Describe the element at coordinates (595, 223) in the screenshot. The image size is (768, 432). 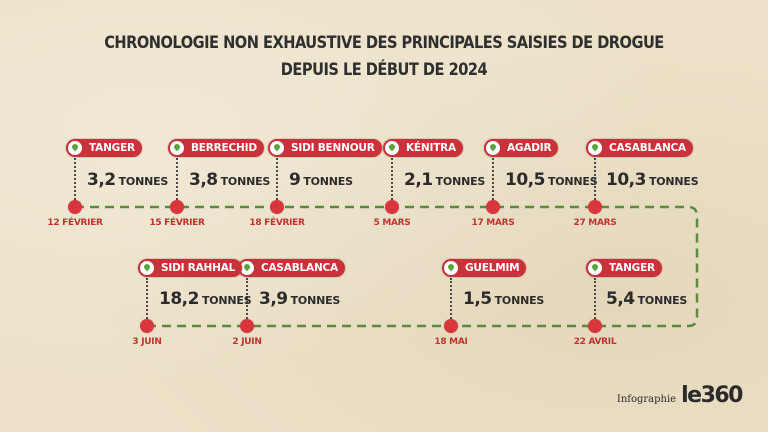
I see `date-label: 27 MARS` at that location.